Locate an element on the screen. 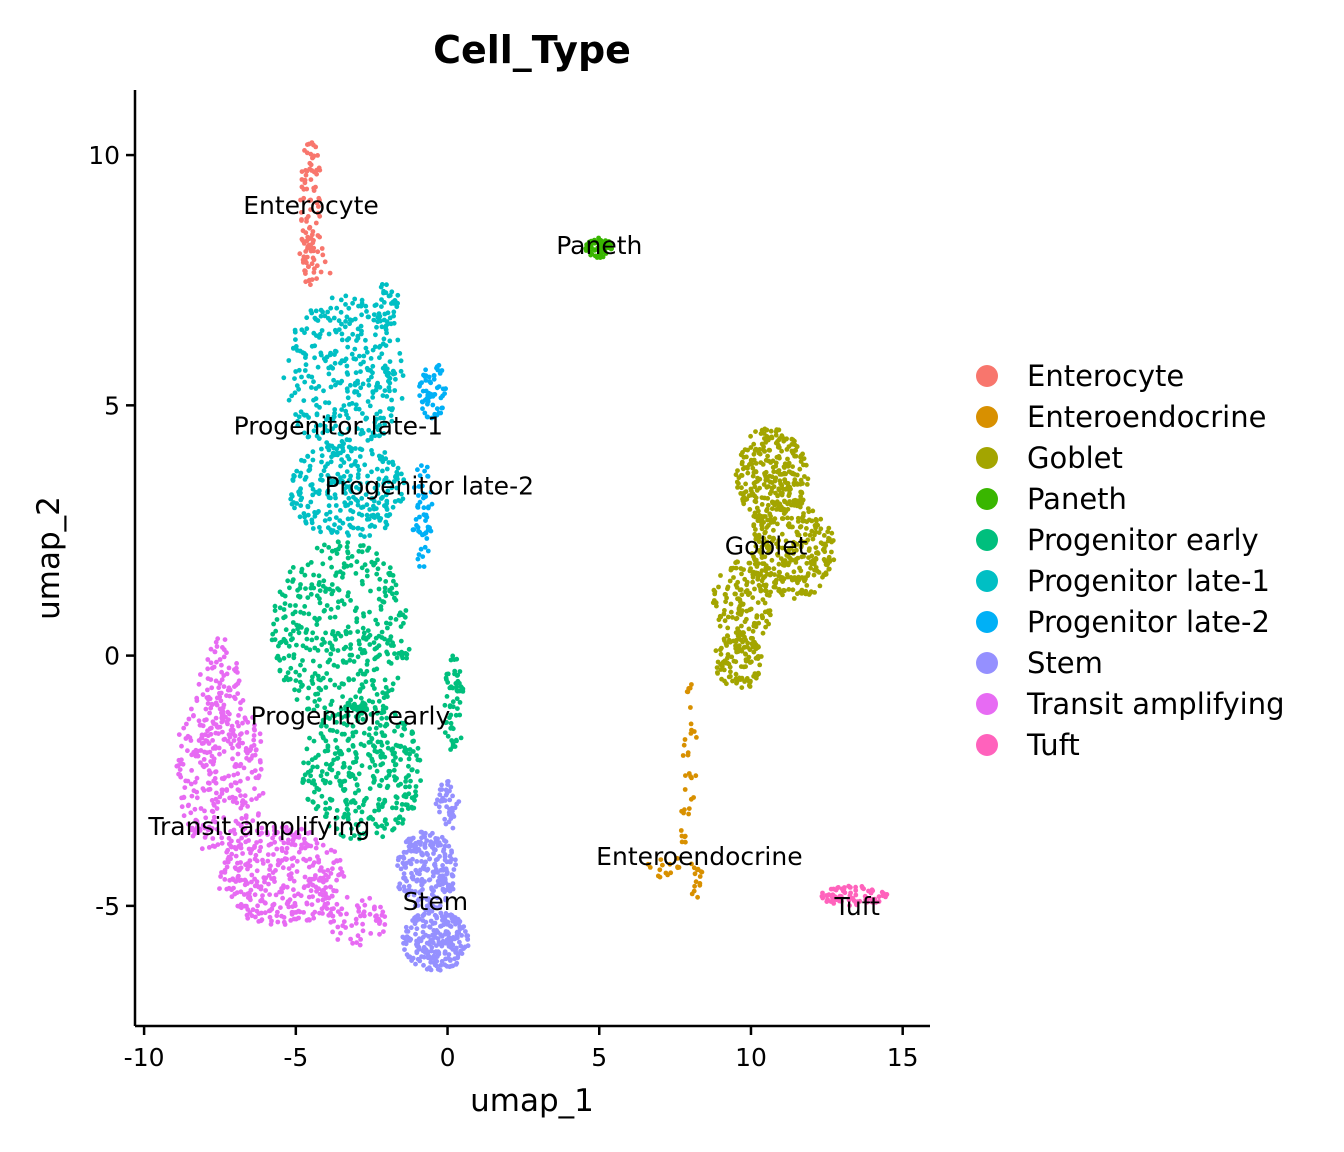 The width and height of the screenshot is (1344, 1152). y-tick-label: 5 is located at coordinates (112, 405).